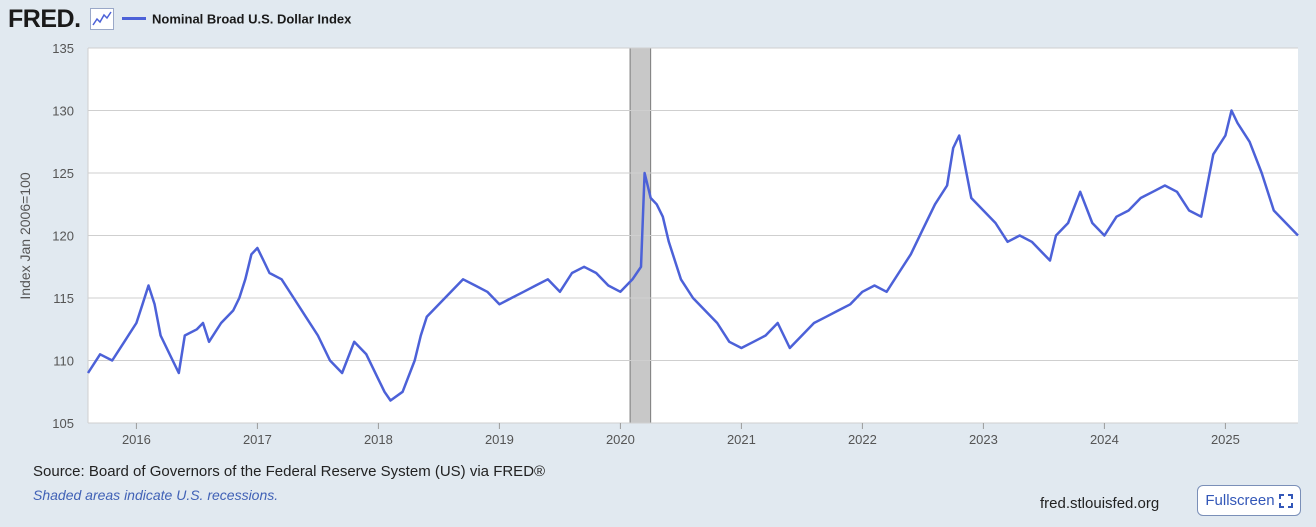  I want to click on x-tick-label: 2016, so click(136, 439).